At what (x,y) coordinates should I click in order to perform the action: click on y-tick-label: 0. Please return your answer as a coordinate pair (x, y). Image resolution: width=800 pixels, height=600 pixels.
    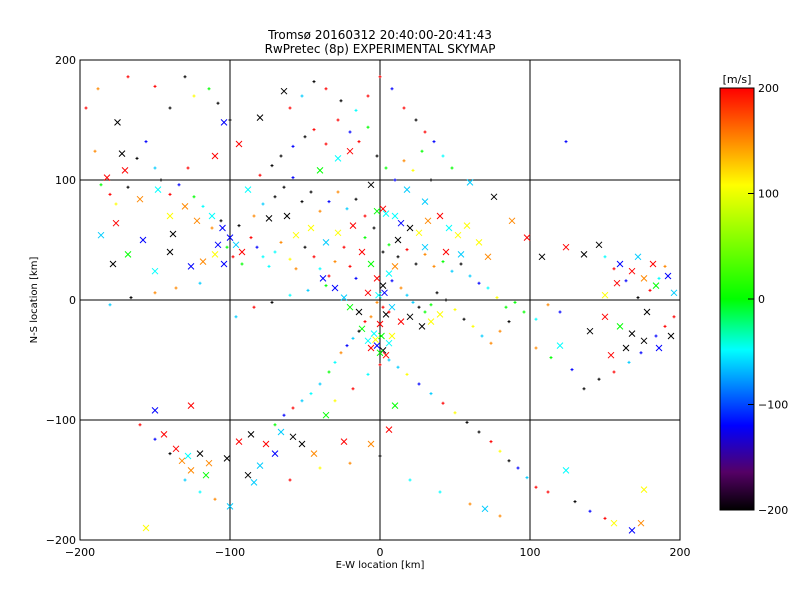
    Looking at the image, I should click on (72, 300).